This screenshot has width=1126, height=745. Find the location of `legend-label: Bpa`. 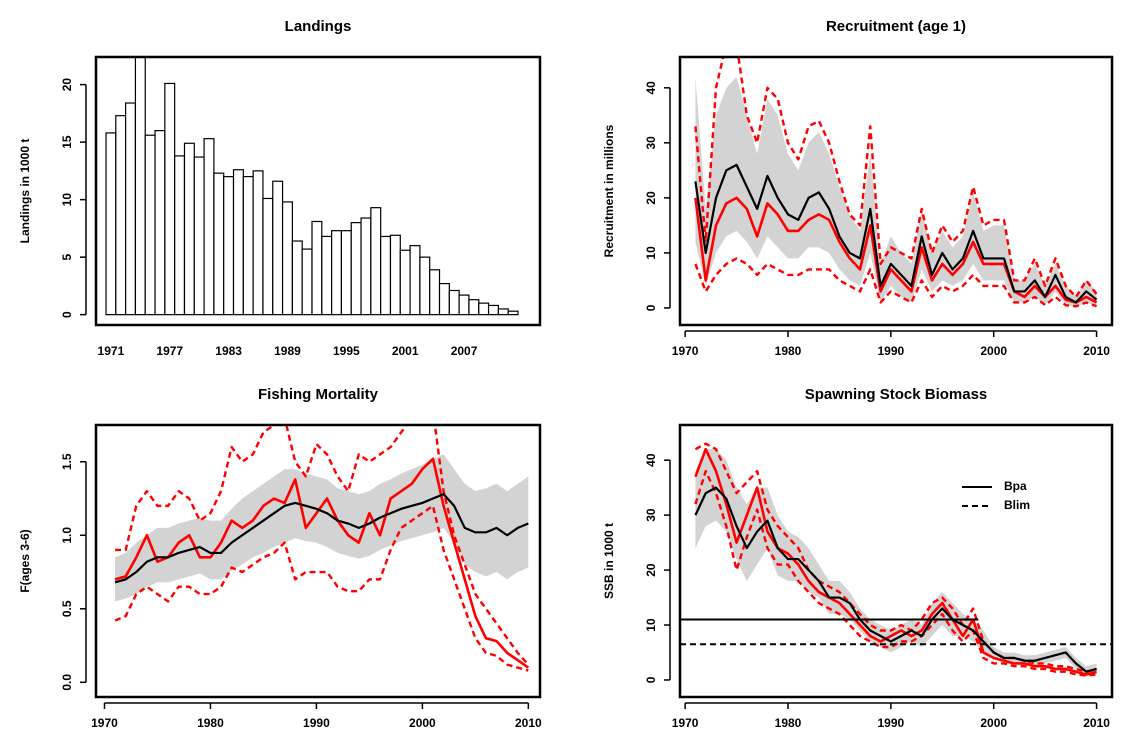

legend-label: Bpa is located at coordinates (1015, 486).